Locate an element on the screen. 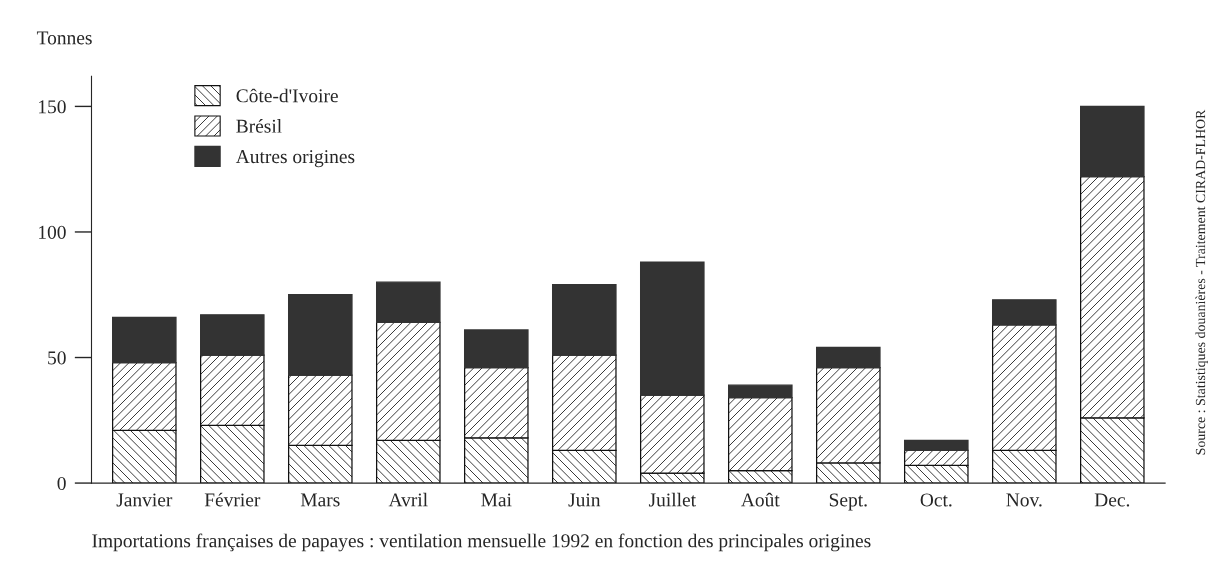 The image size is (1220, 565). y-tick-label: 0 is located at coordinates (61, 483).